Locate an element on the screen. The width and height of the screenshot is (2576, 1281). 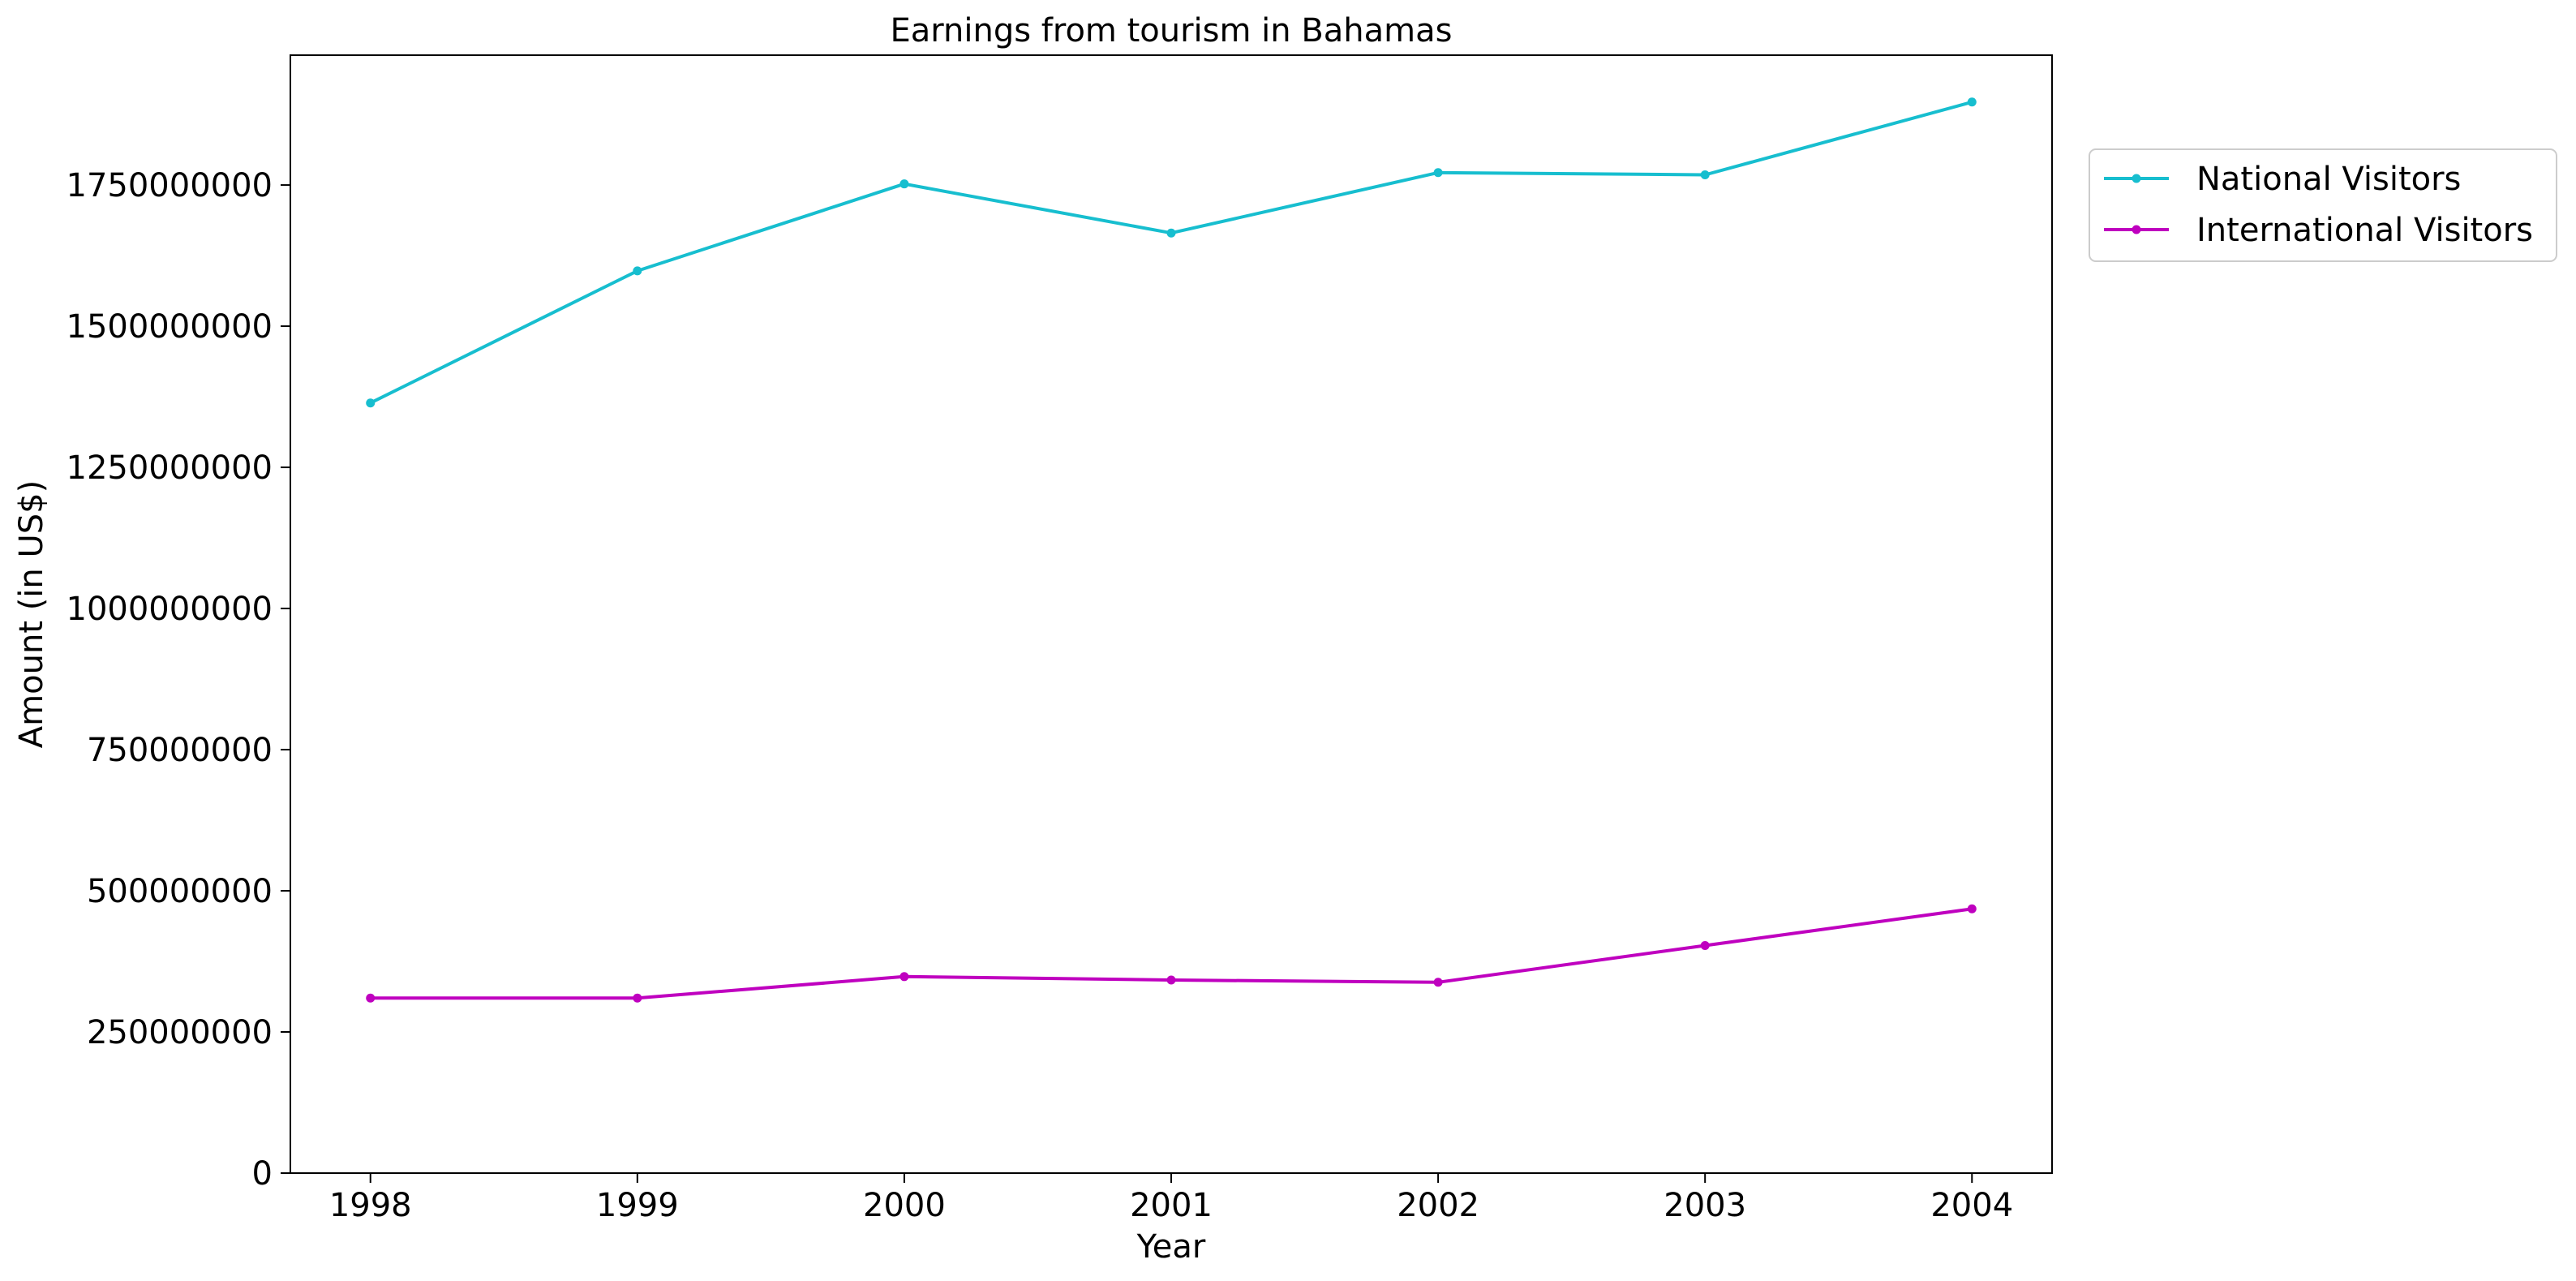
y-tick-label: 1000000000 is located at coordinates (170, 609).